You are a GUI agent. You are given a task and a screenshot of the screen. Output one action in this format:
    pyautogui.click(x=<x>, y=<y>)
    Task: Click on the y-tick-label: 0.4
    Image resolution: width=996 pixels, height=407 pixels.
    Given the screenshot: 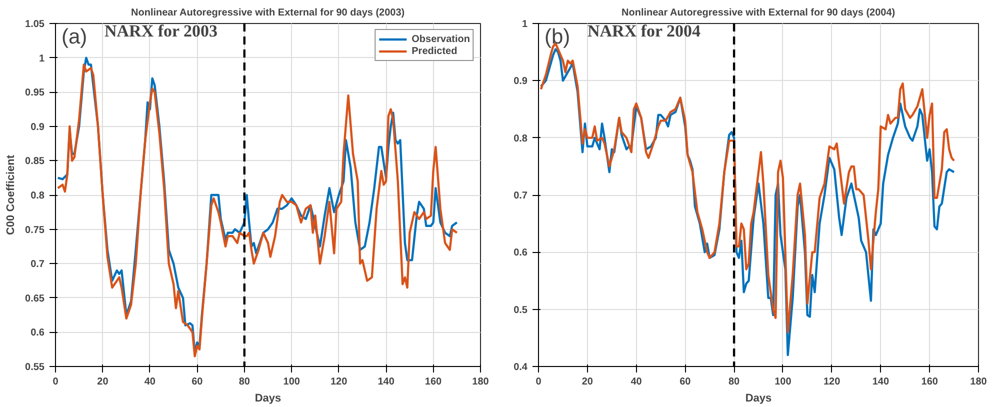 What is the action you would take?
    pyautogui.click(x=521, y=367)
    